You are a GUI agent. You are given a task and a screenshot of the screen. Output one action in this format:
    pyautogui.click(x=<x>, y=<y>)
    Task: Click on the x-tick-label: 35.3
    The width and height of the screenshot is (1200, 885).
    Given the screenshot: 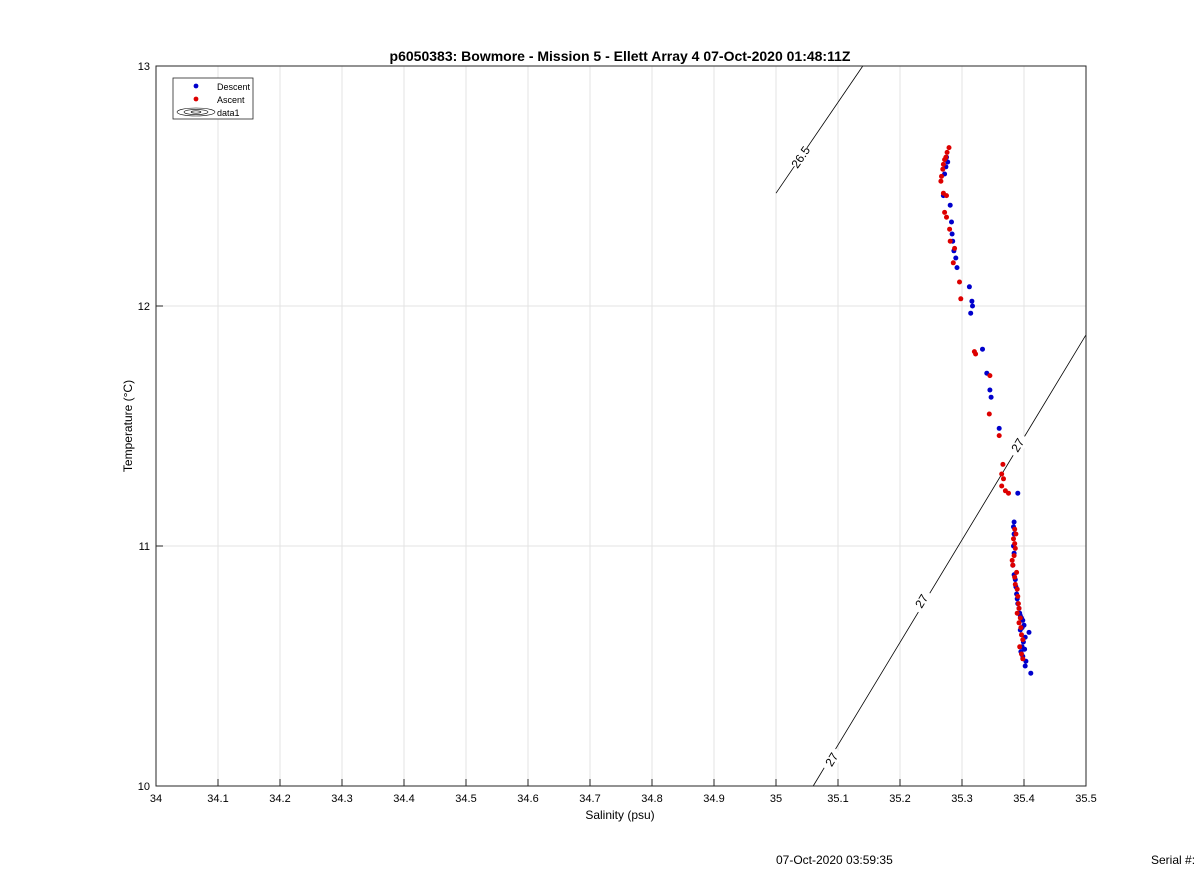 What is the action you would take?
    pyautogui.click(x=961, y=799)
    